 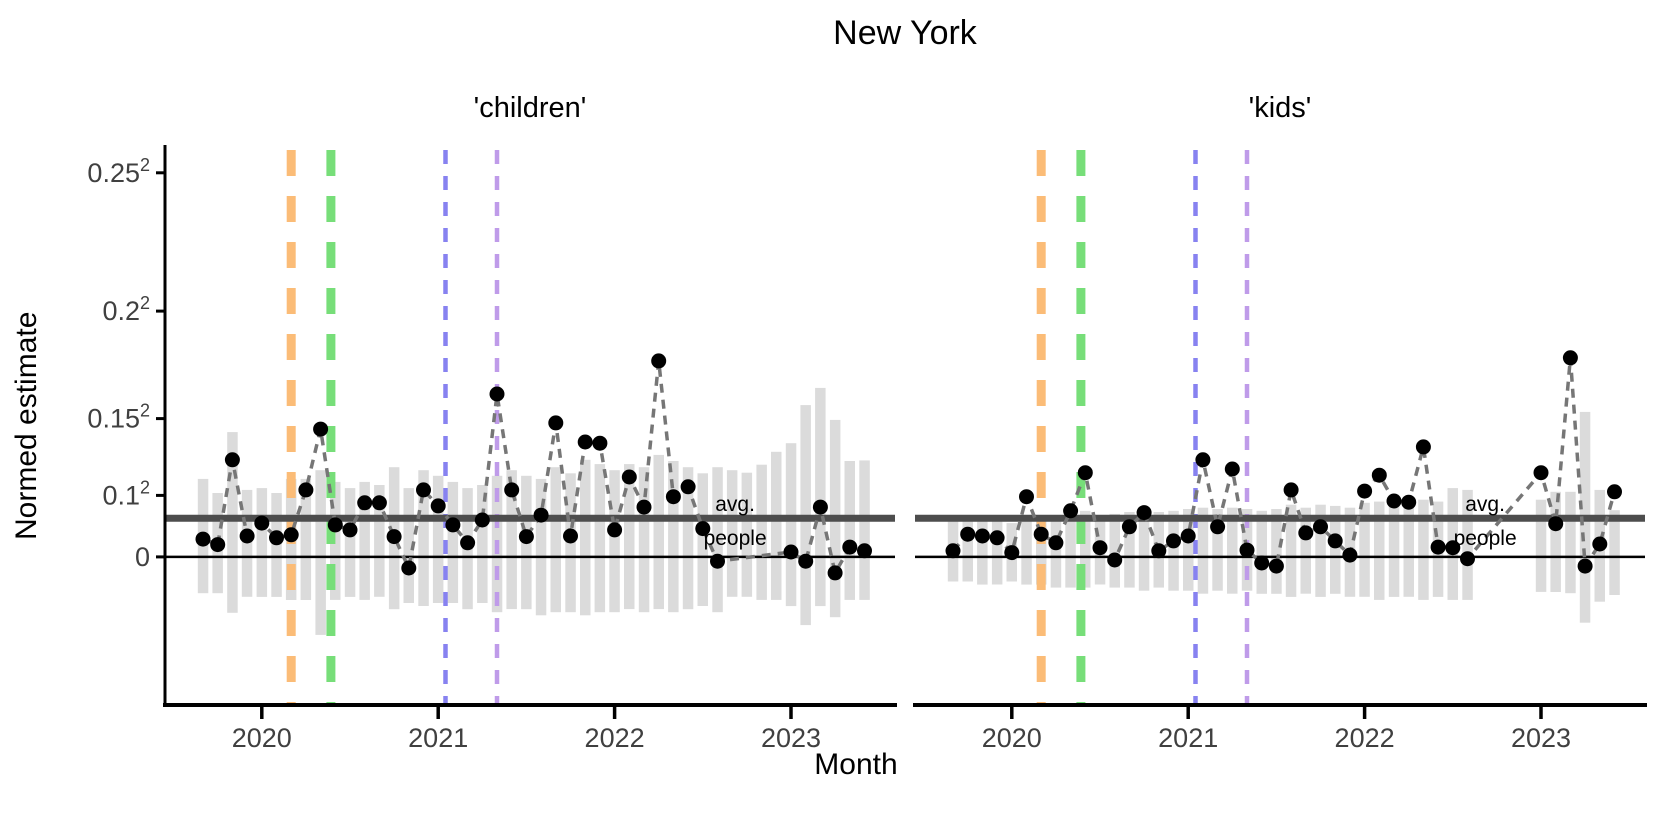 I want to click on facet-title-kids: 'kids', so click(x=1280, y=108).